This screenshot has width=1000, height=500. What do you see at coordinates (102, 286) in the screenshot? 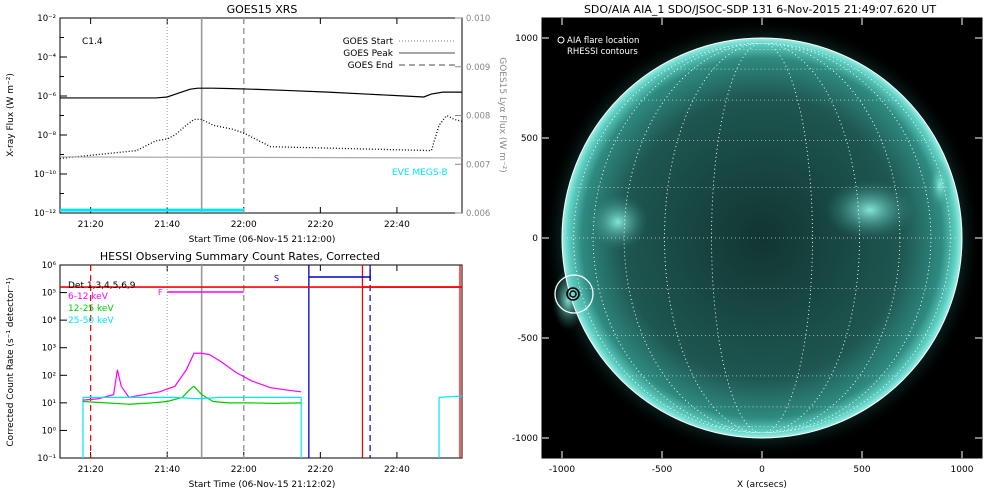
I see `hessi-legend-det: Det 1,3,4,5,6,9` at bounding box center [102, 286].